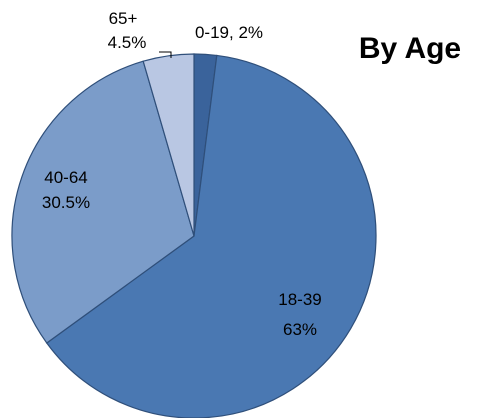 Image resolution: width=480 pixels, height=418 pixels. I want to click on leader-line-65-plus, so click(165, 54).